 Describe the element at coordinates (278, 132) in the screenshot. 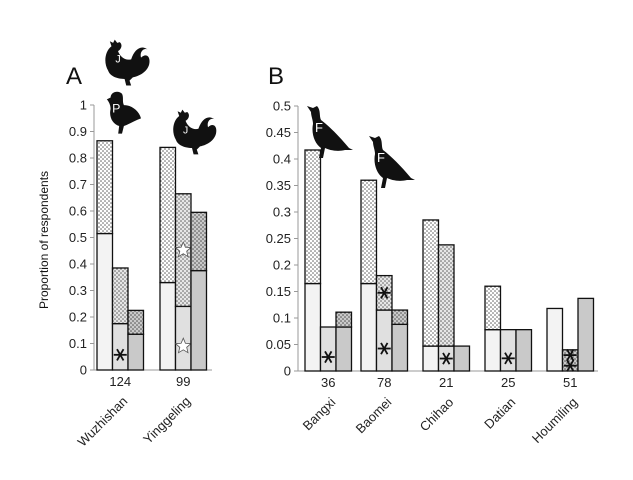

I see `y-tick-label: 0.45` at that location.